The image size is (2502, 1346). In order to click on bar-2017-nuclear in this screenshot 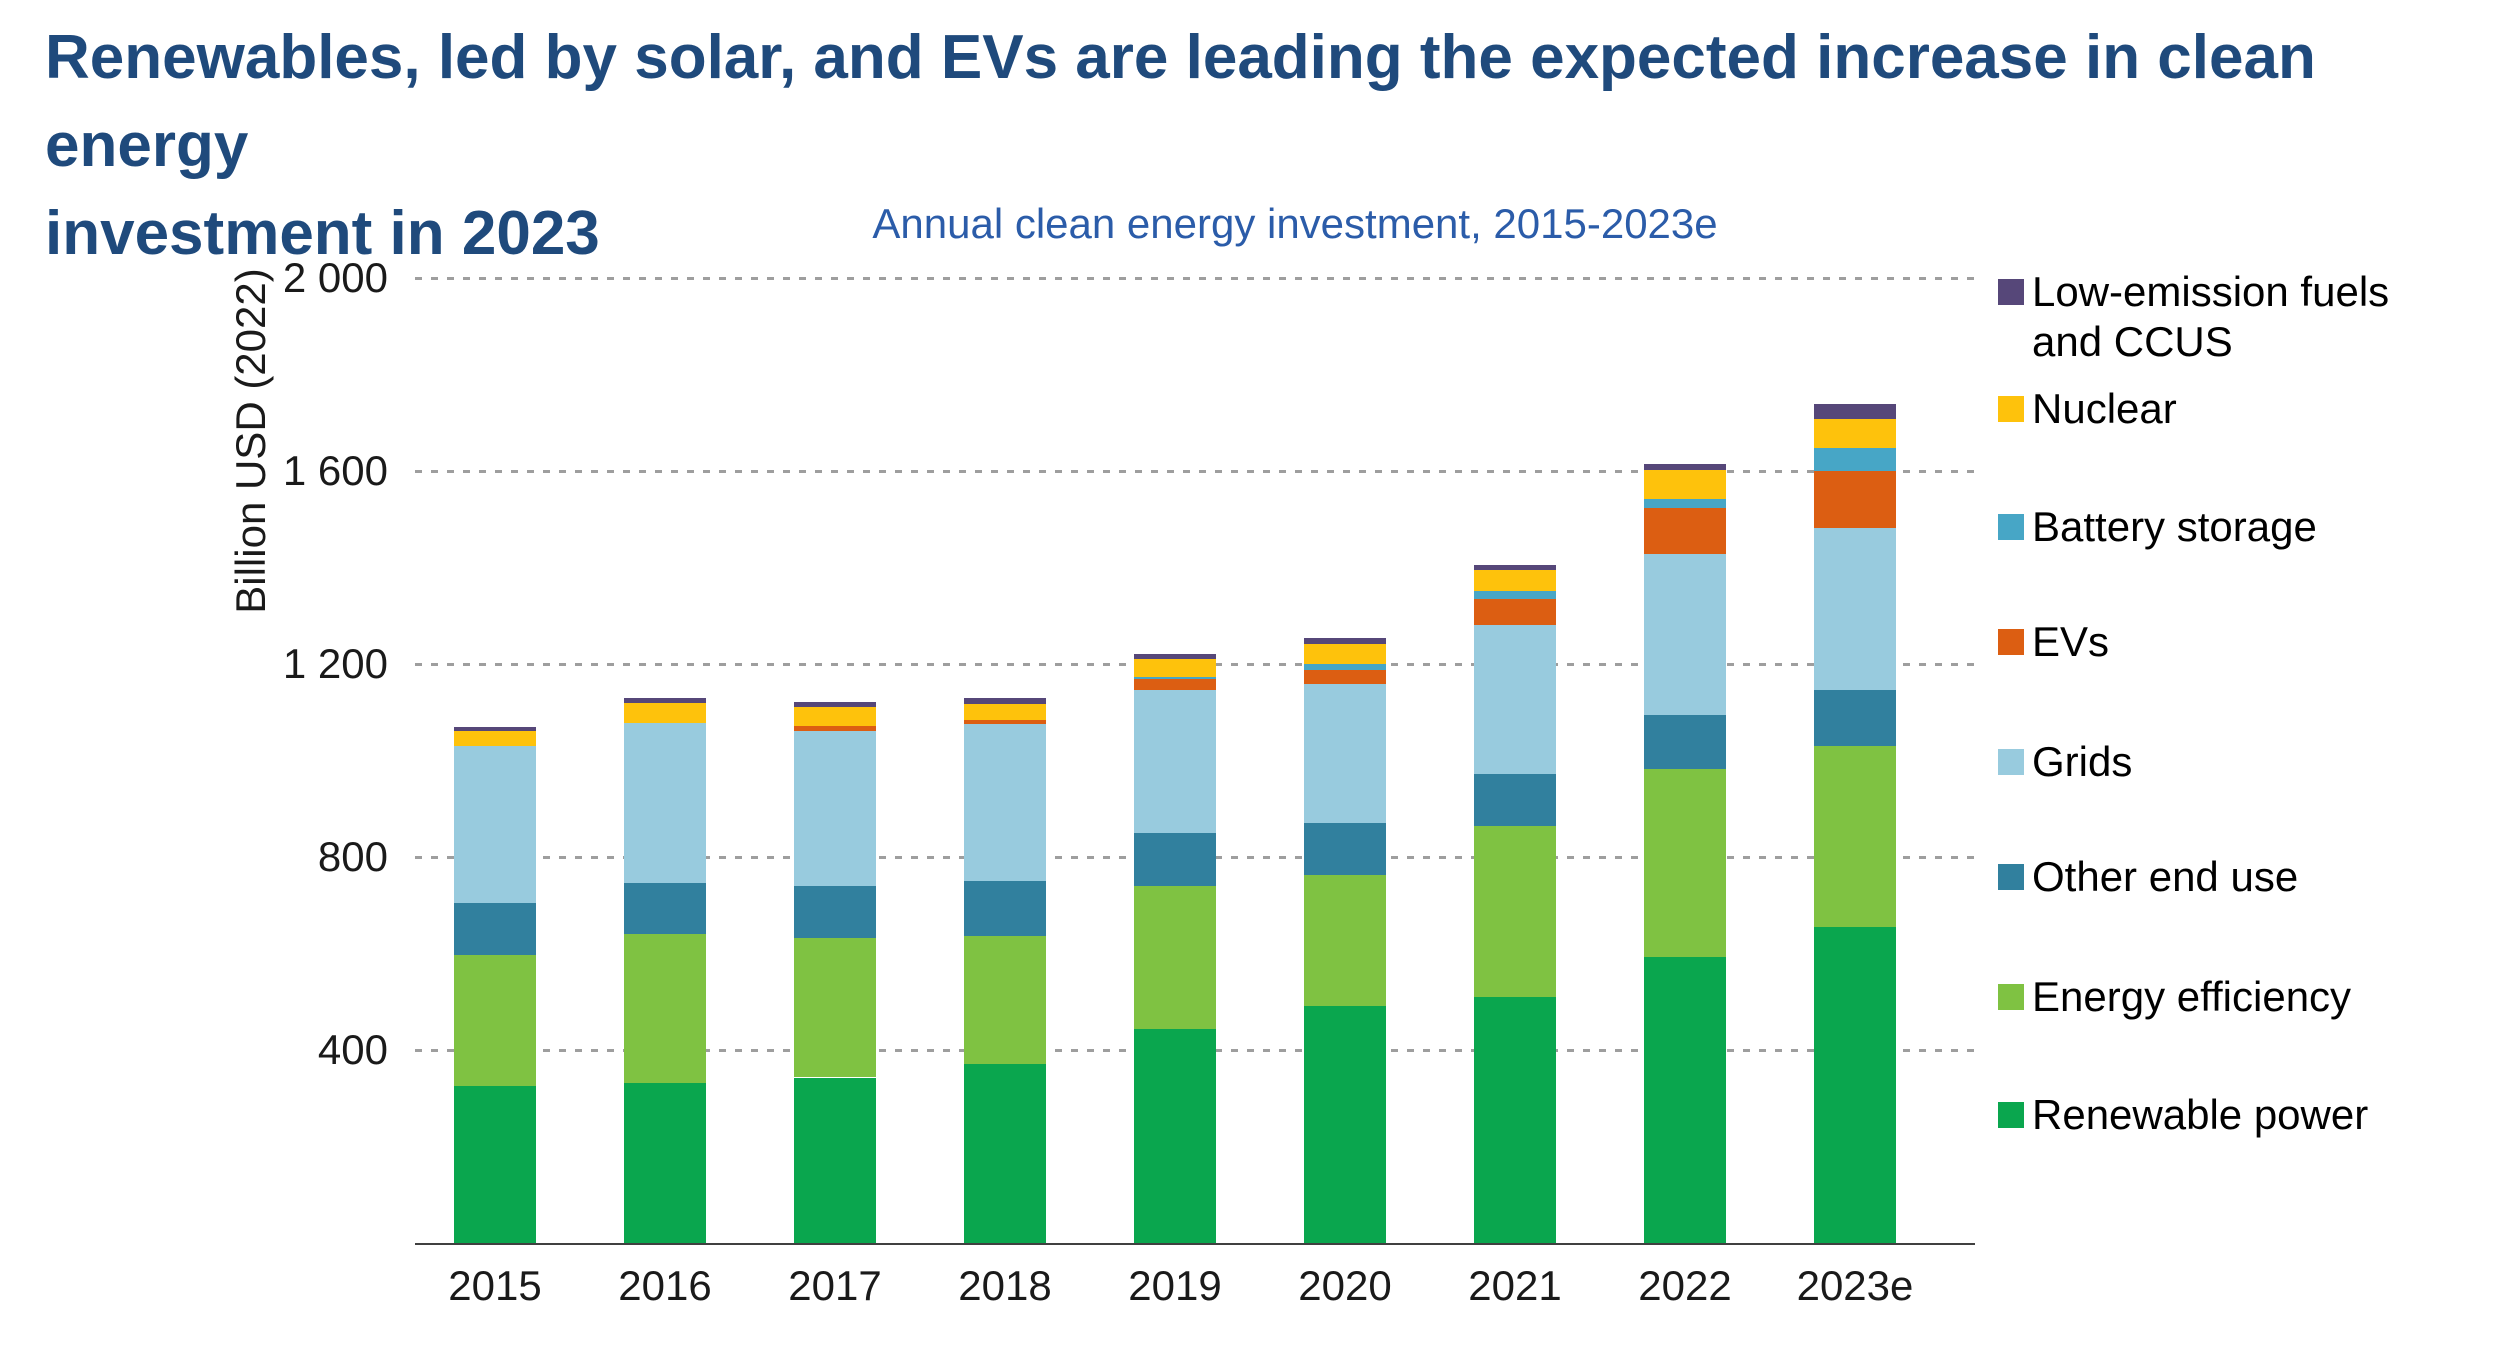, I will do `click(835, 717)`.